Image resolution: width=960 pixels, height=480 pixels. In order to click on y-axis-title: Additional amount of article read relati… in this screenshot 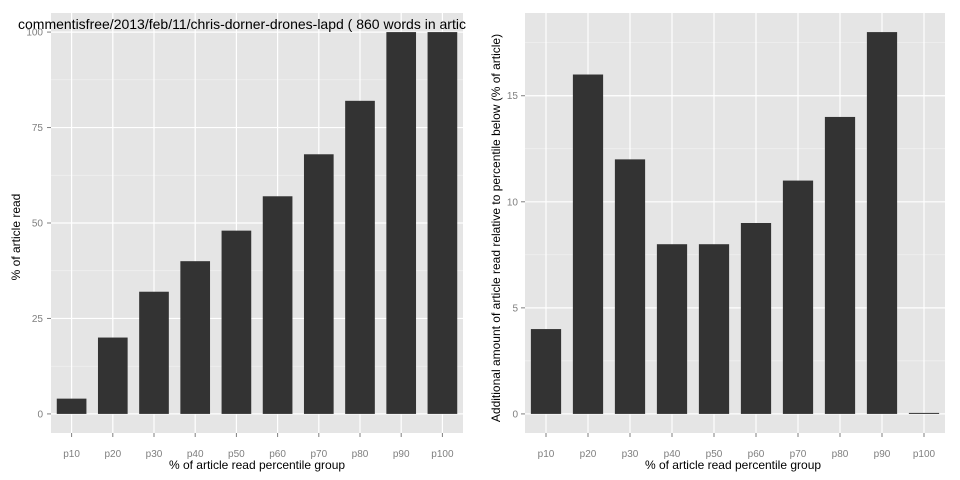, I will do `click(496, 228)`.